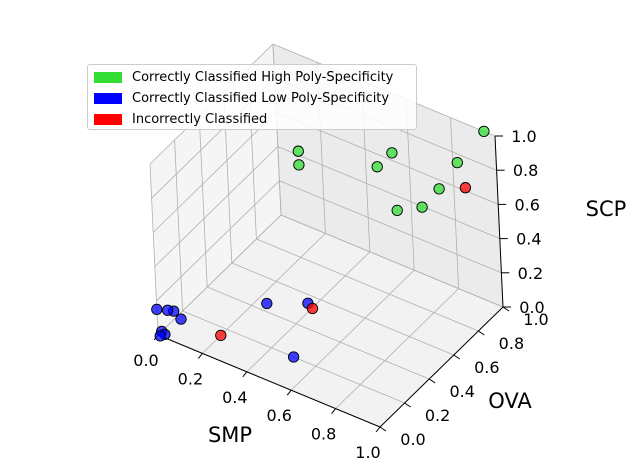 The width and height of the screenshot is (640, 476). Describe the element at coordinates (367, 452) in the screenshot. I see `x-tick-label-5: 1.0` at that location.